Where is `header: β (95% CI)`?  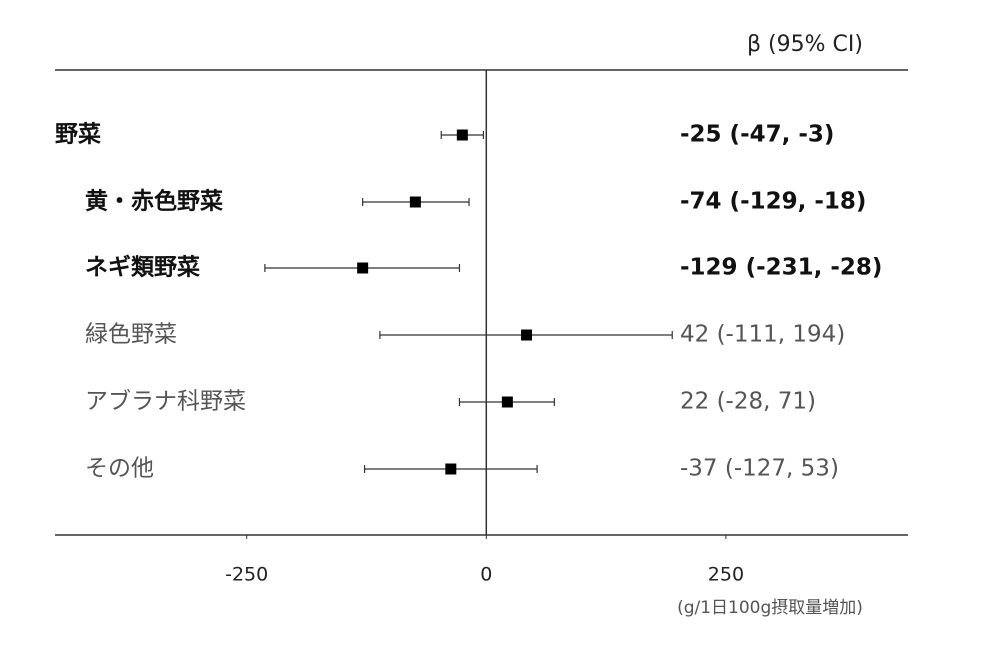 header: β (95% CI) is located at coordinates (805, 44).